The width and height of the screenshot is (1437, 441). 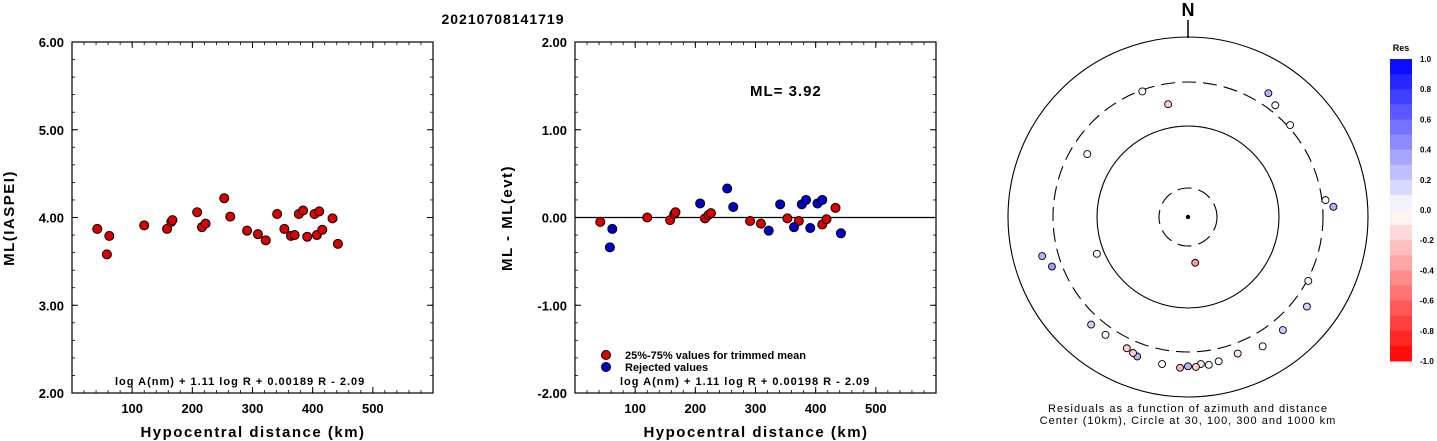 I want to click on y-tick-label: 5.00, so click(x=51, y=130).